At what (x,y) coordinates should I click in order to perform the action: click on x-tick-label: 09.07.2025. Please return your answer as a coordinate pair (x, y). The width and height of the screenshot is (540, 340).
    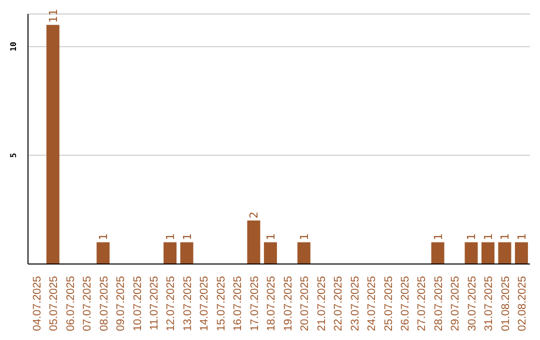
    Looking at the image, I should click on (121, 304).